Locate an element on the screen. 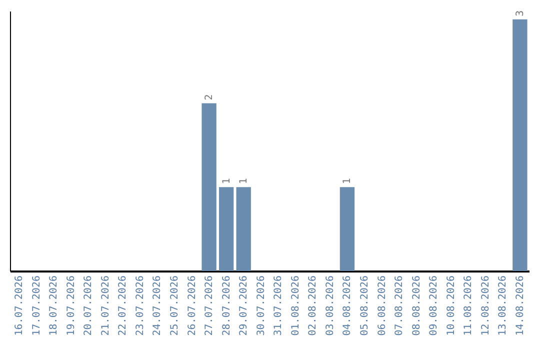  x-tick-label: 25.07.2026 is located at coordinates (175, 306).